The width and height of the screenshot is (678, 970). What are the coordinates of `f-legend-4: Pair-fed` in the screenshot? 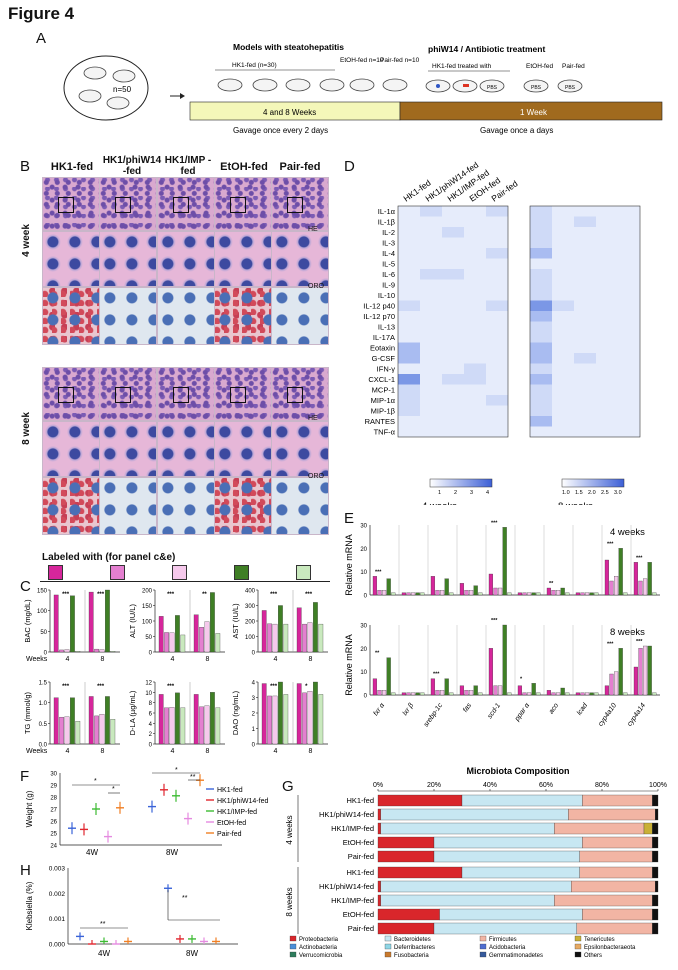 It's located at (229, 834).